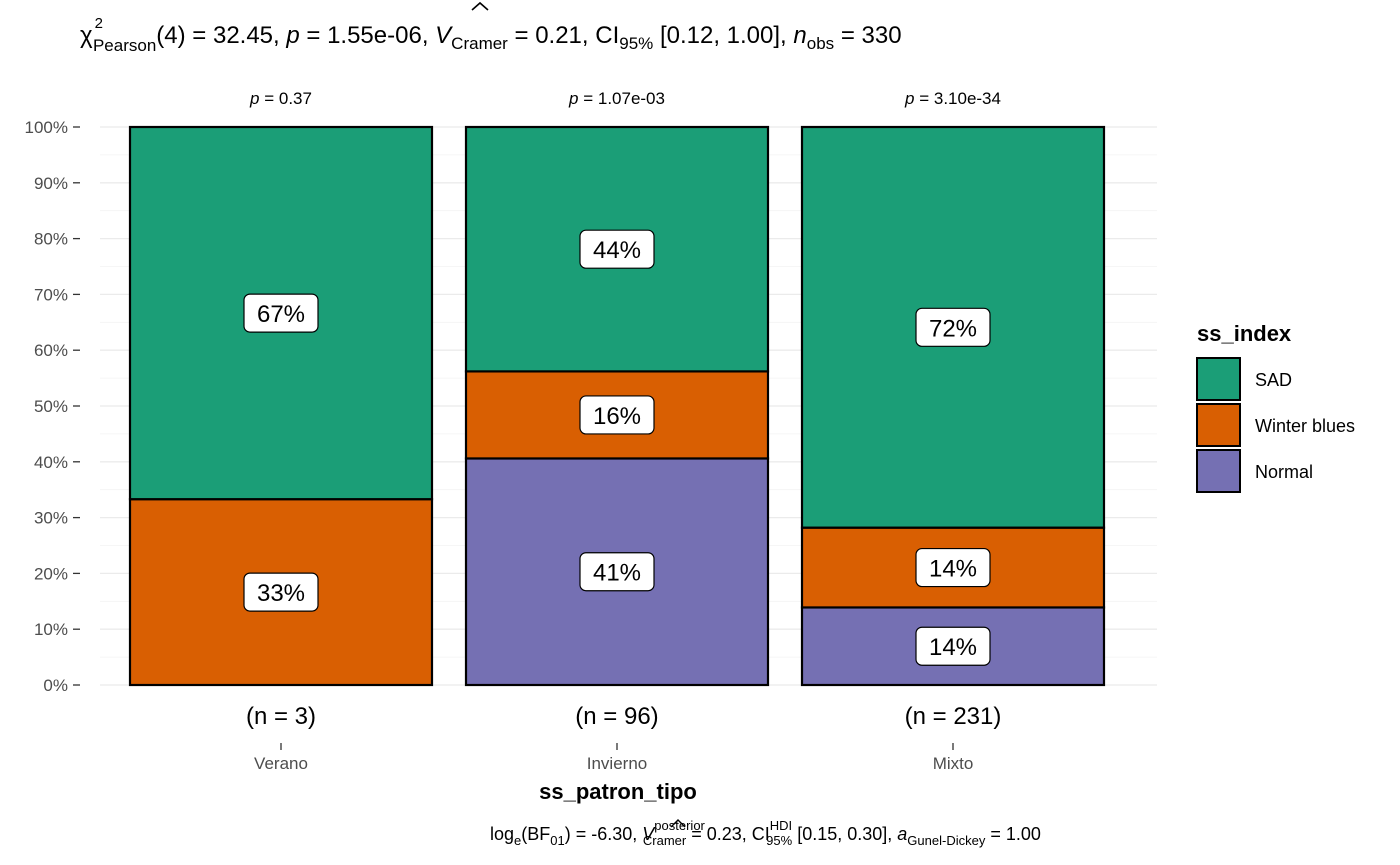 This screenshot has width=1400, height=865. I want to click on y-tick-label: 70%, so click(51, 294).